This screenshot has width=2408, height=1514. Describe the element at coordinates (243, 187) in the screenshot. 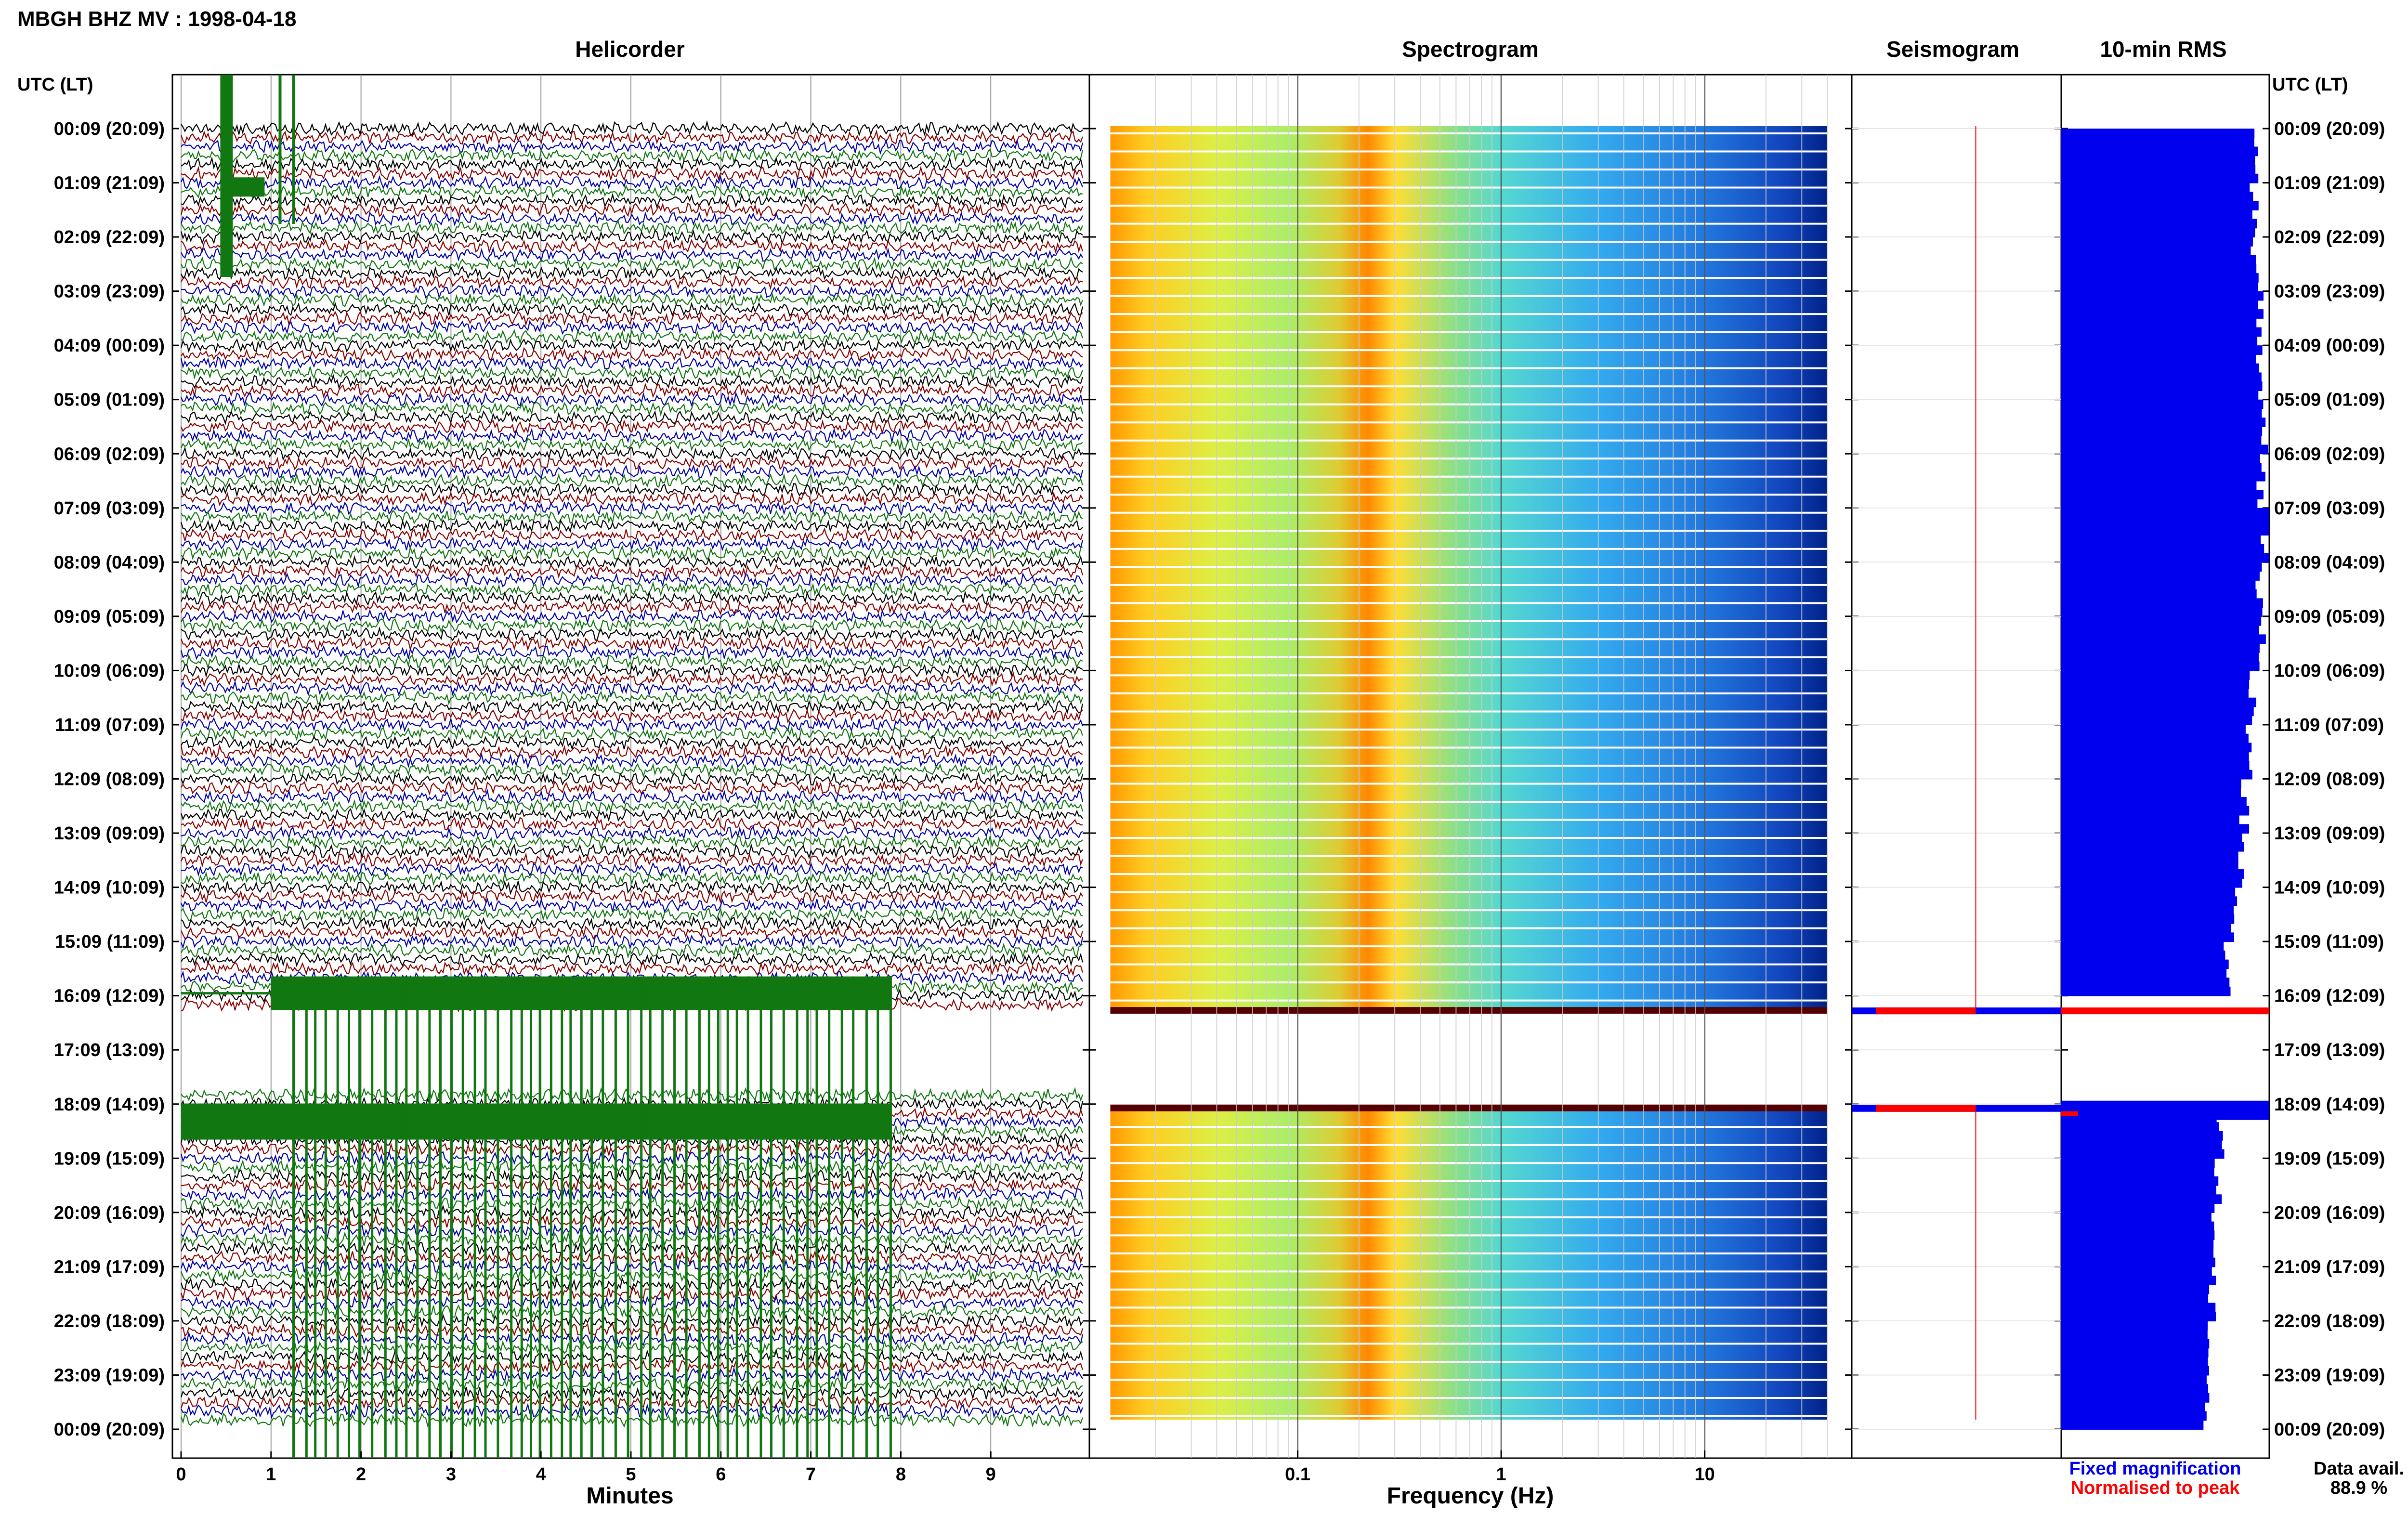

I see `seismic-event-coda` at that location.